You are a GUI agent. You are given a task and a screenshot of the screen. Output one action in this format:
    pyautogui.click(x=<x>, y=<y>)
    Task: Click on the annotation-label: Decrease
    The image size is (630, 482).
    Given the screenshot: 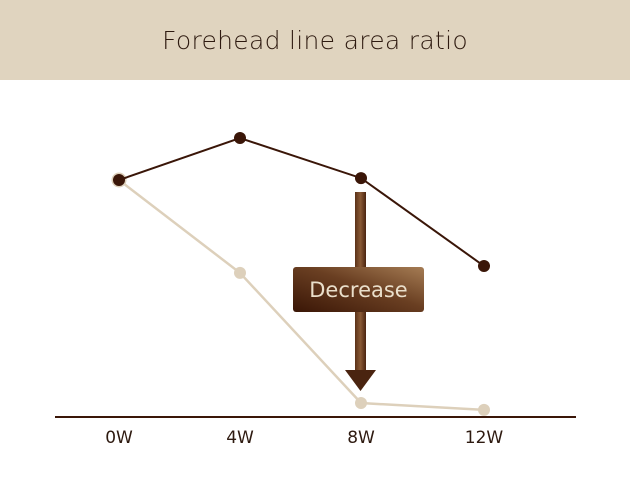 What is the action you would take?
    pyautogui.click(x=358, y=290)
    